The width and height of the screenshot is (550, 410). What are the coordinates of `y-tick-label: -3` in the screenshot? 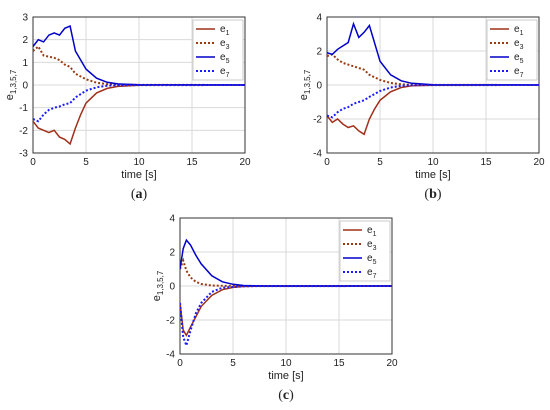 It's located at (23, 154).